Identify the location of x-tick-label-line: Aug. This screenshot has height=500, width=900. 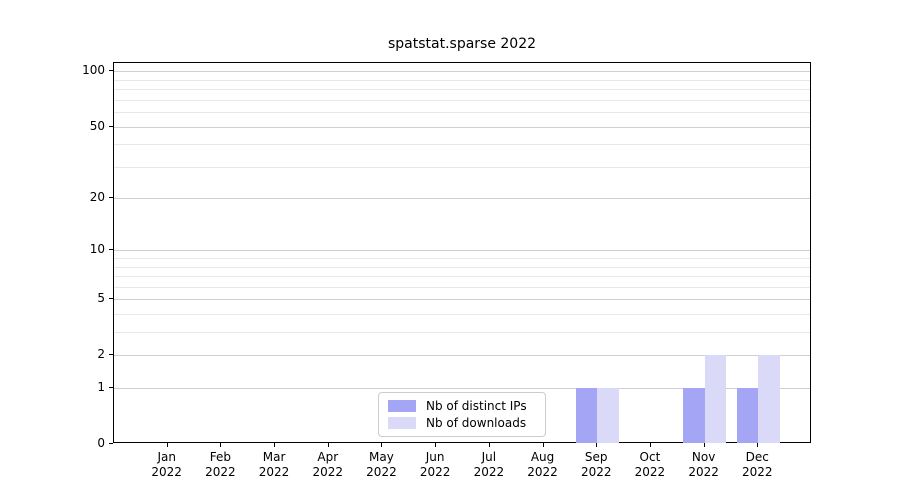
(542, 457).